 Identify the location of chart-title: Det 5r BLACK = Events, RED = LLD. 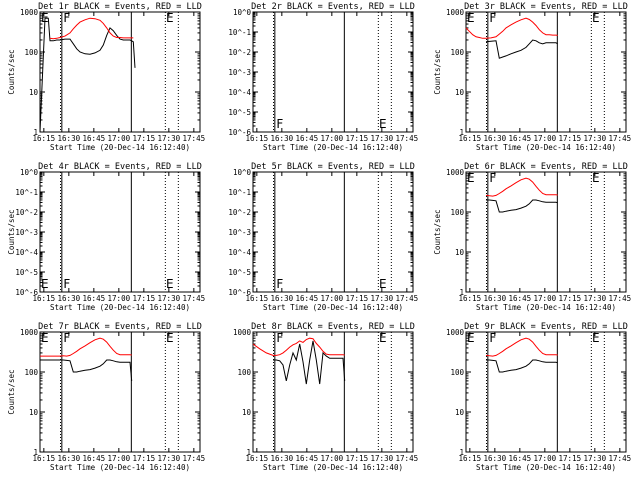
(333, 167).